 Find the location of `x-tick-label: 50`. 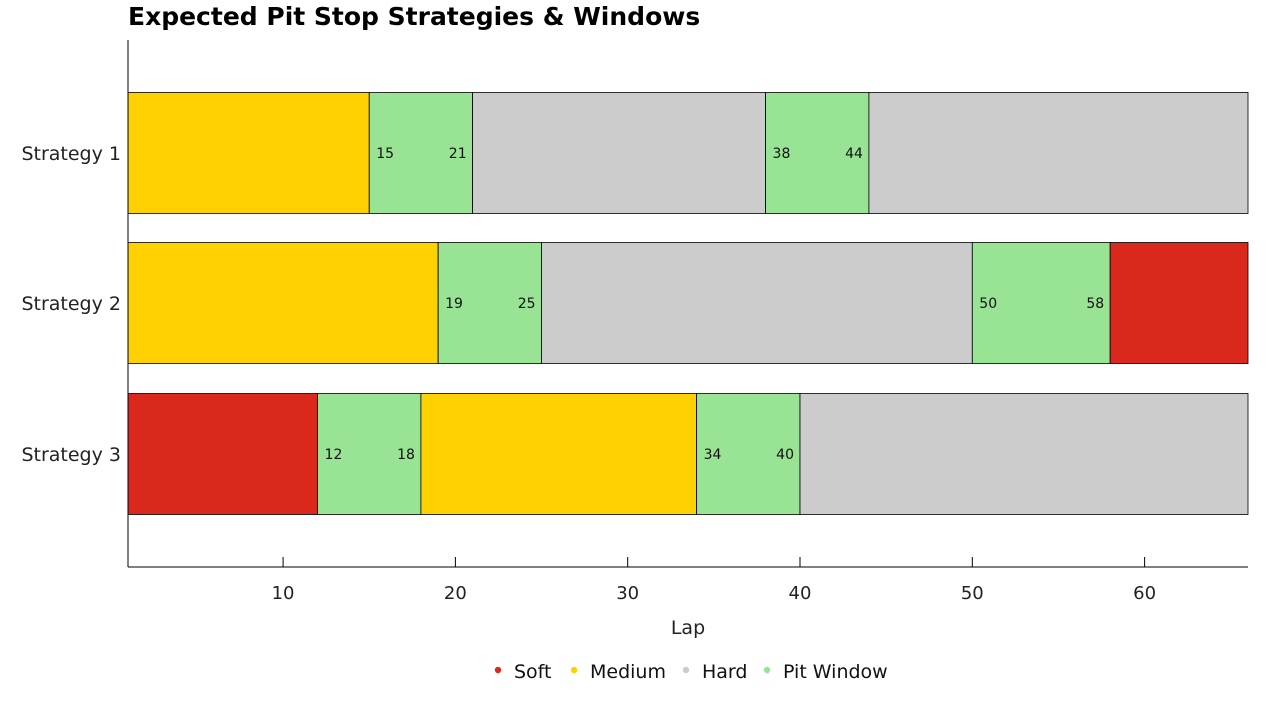

x-tick-label: 50 is located at coordinates (972, 593).